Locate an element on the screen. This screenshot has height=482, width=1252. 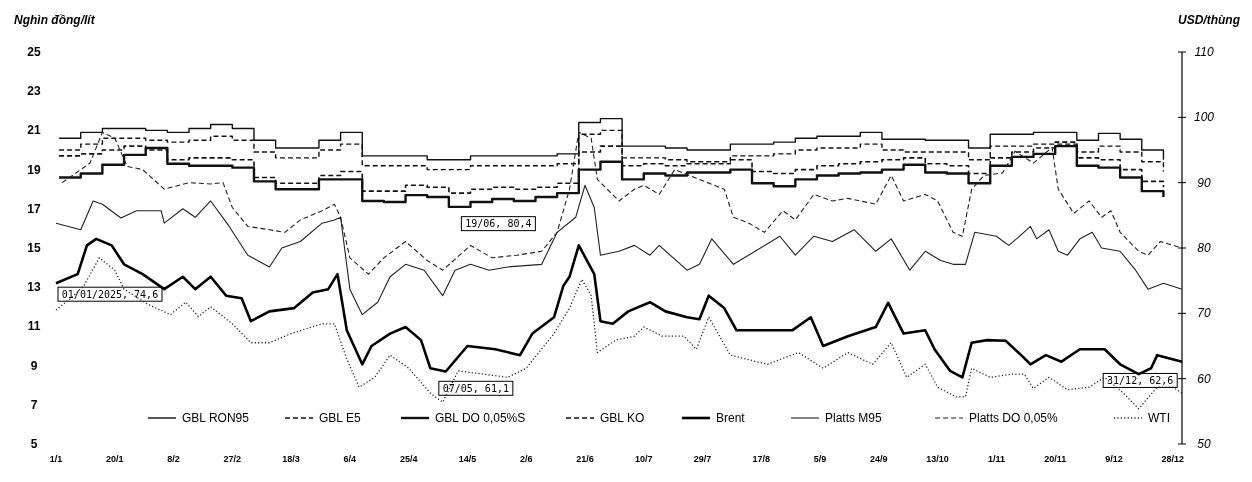
legend-label: Brent is located at coordinates (731, 418).